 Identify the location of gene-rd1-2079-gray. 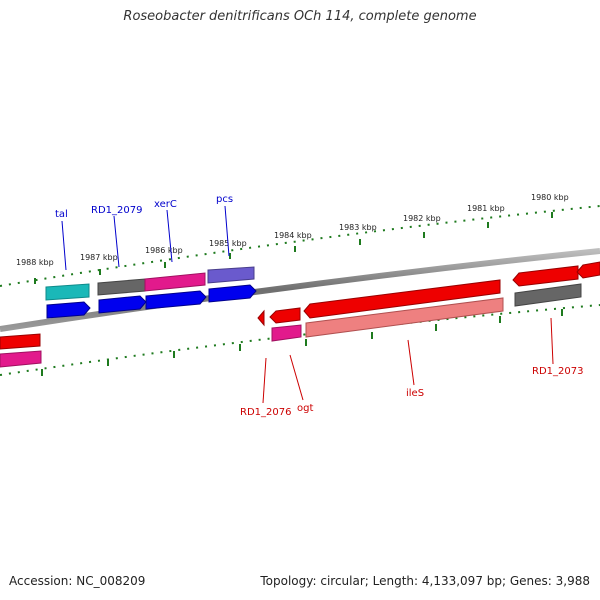
(121, 287).